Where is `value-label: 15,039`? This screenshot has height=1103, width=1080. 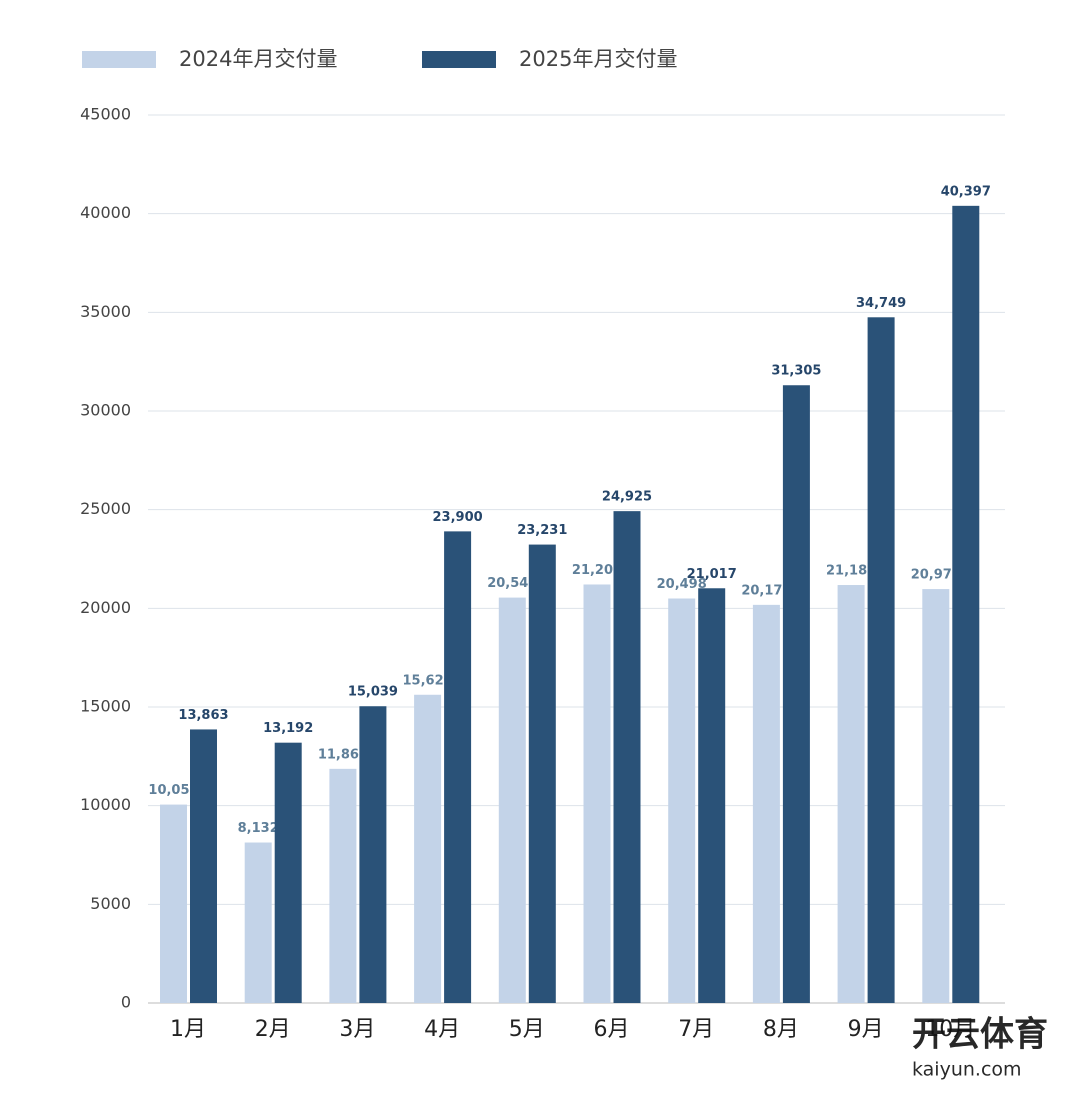 value-label: 15,039 is located at coordinates (373, 692).